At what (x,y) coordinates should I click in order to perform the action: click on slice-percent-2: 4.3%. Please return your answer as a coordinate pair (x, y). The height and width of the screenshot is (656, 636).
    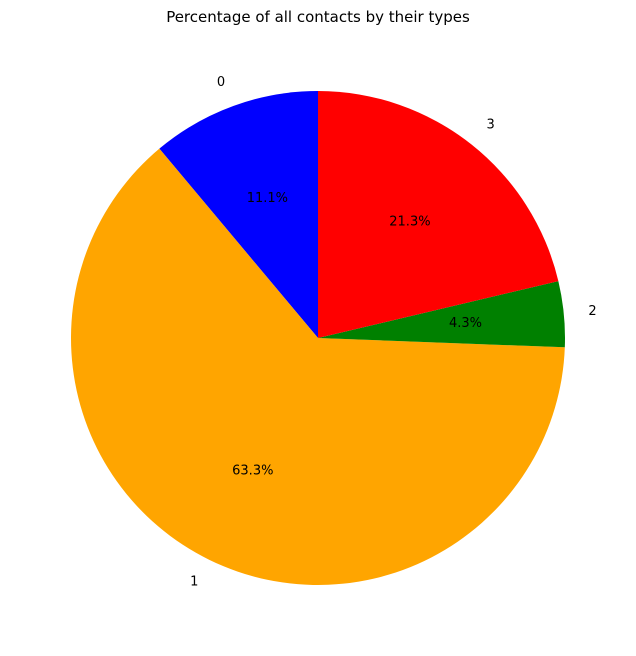
    Looking at the image, I should click on (465, 323).